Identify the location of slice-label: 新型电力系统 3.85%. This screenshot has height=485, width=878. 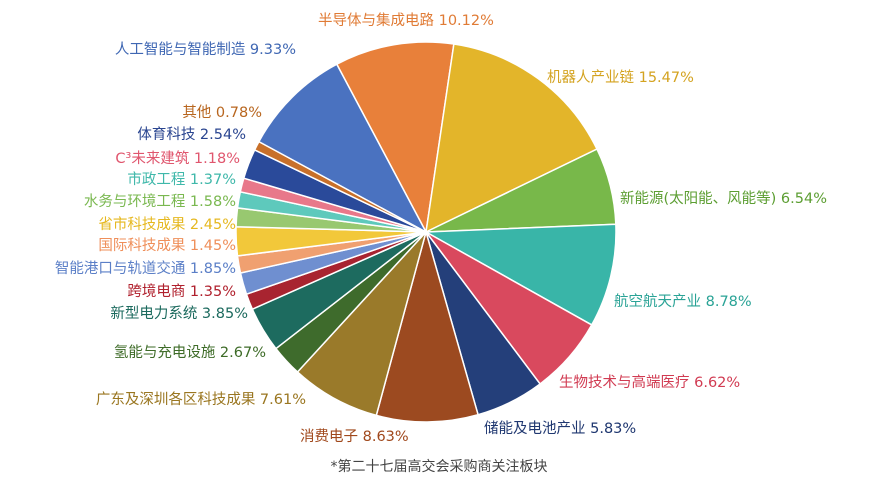
(179, 313).